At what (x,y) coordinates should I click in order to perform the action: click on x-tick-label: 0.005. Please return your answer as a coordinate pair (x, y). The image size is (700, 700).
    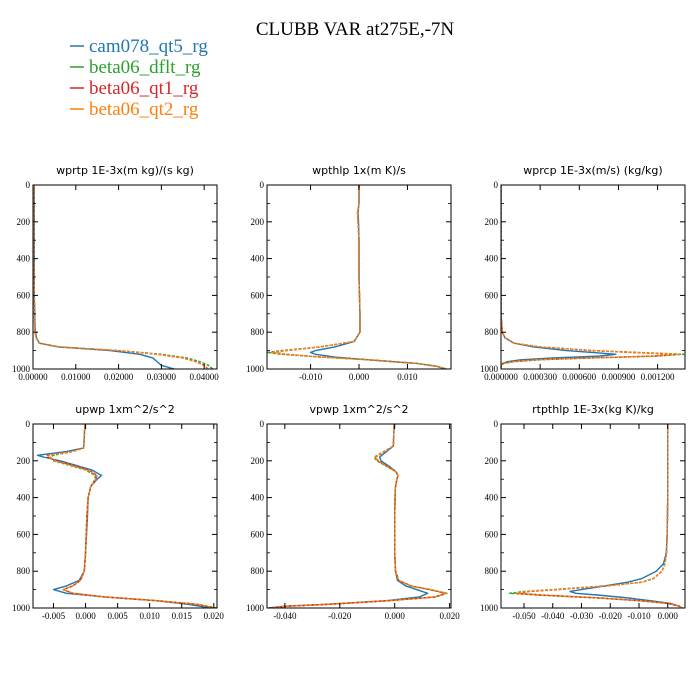
    Looking at the image, I should click on (118, 616).